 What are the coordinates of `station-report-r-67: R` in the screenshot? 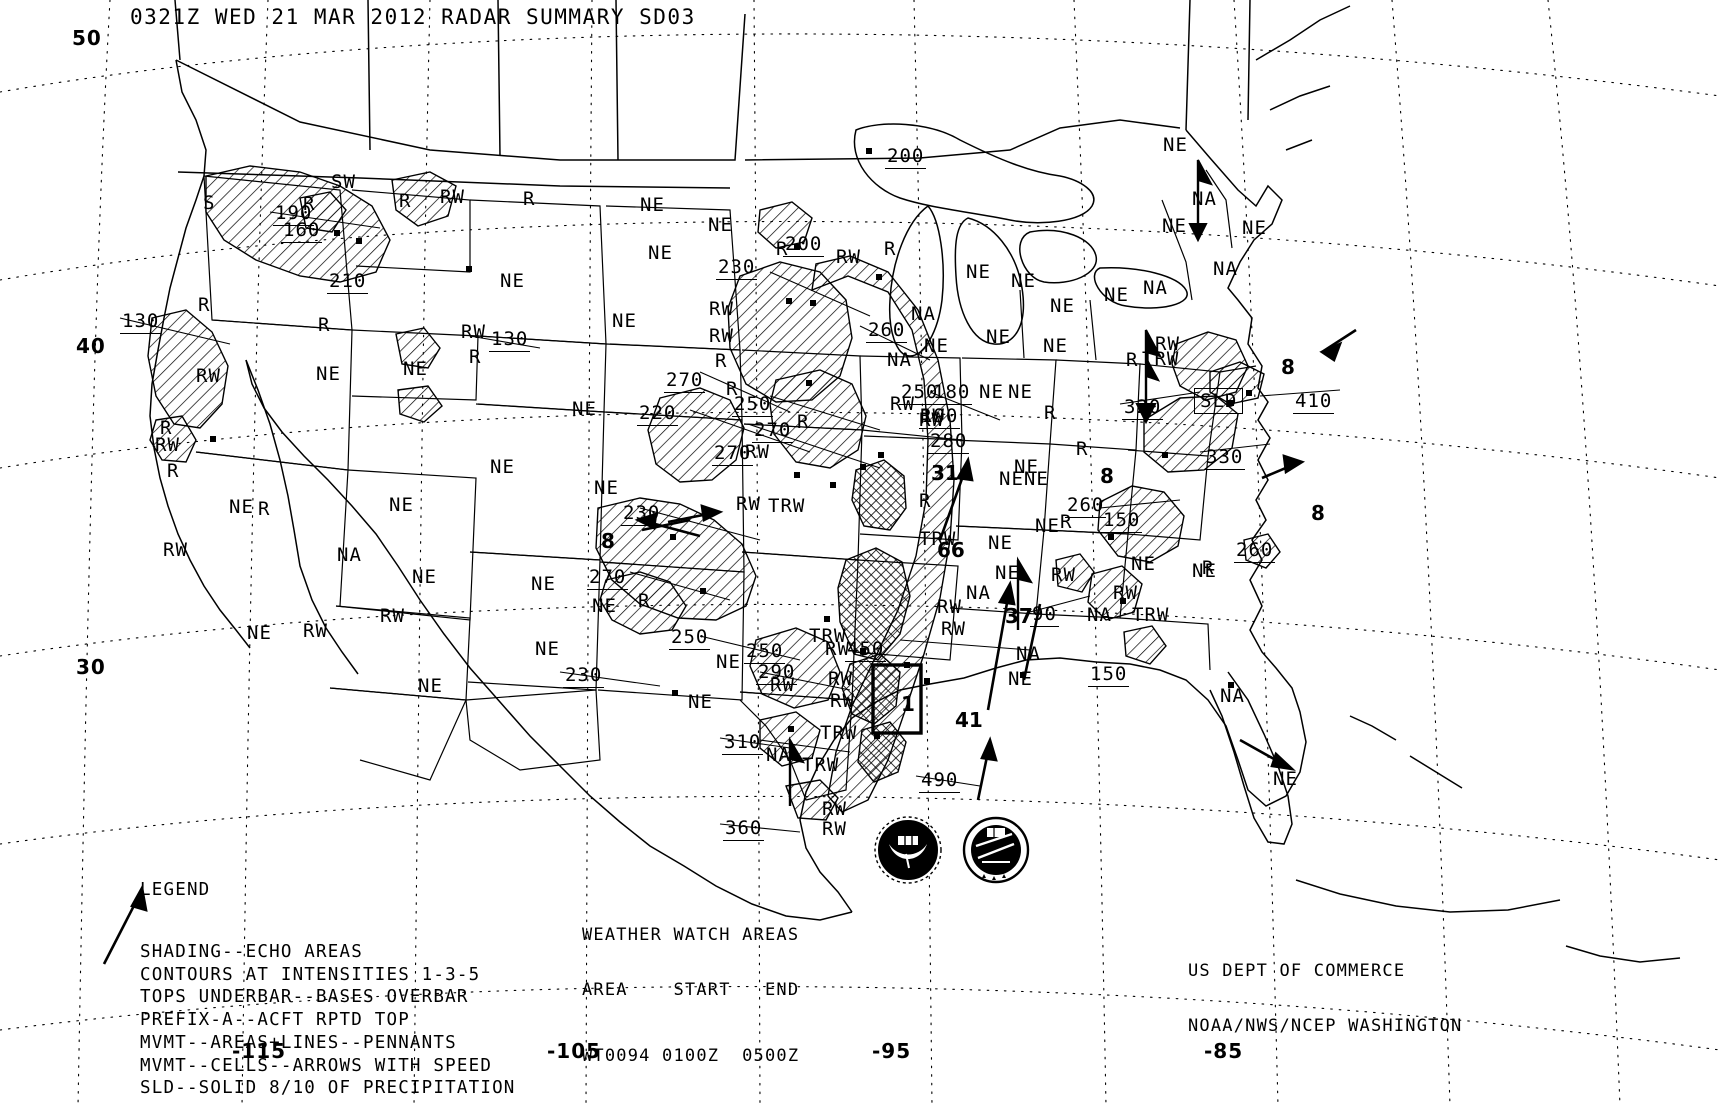 It's located at (1082, 449).